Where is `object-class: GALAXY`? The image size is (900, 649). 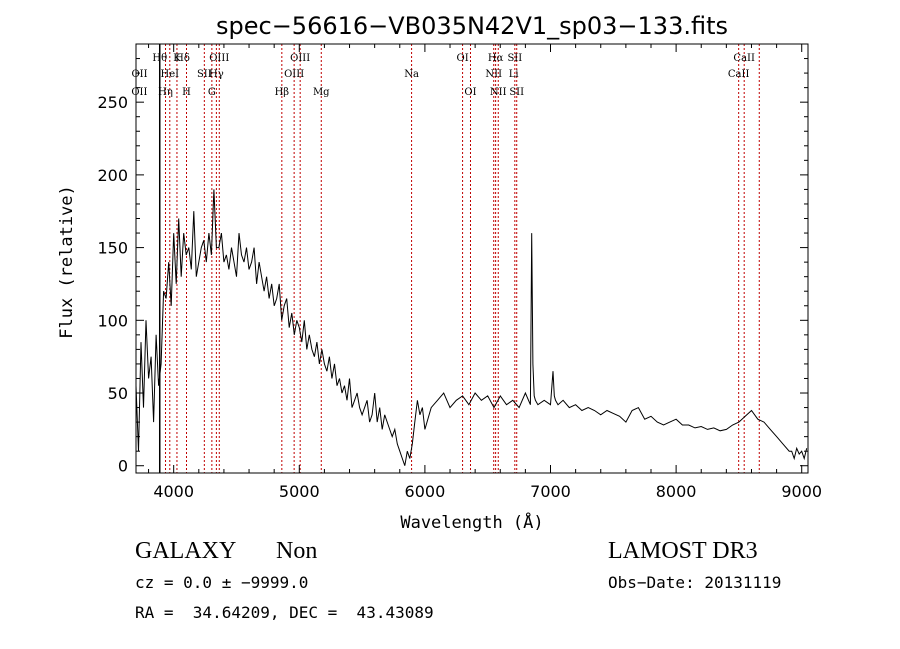 object-class: GALAXY is located at coordinates (186, 551).